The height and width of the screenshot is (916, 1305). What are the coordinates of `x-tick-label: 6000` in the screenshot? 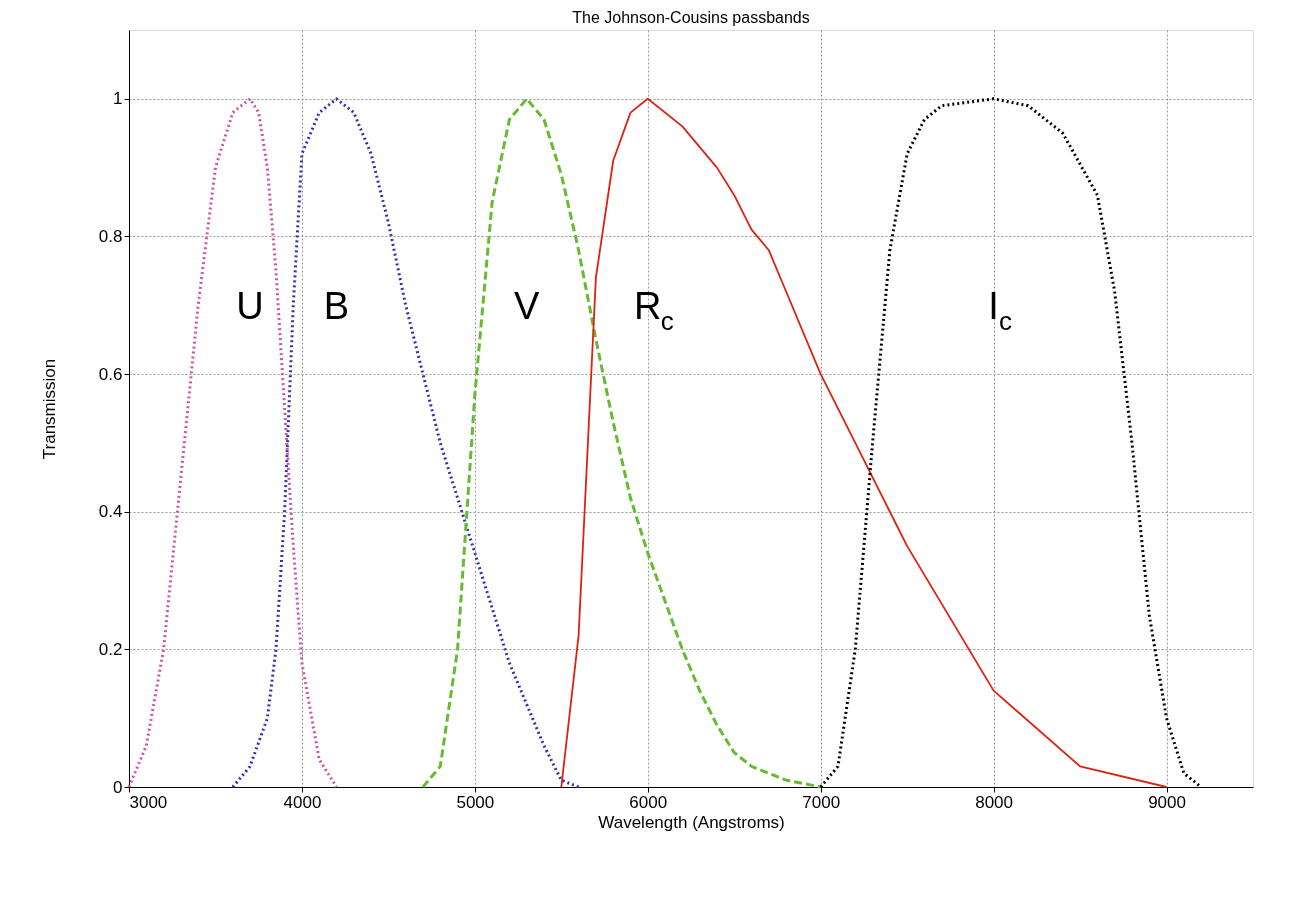 It's located at (648, 802).